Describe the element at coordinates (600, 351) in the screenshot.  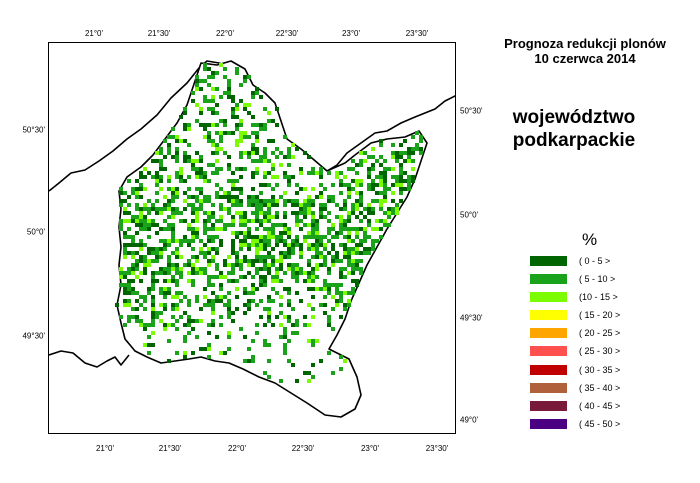
I see `legend-label: ( 25 - 30 >` at that location.